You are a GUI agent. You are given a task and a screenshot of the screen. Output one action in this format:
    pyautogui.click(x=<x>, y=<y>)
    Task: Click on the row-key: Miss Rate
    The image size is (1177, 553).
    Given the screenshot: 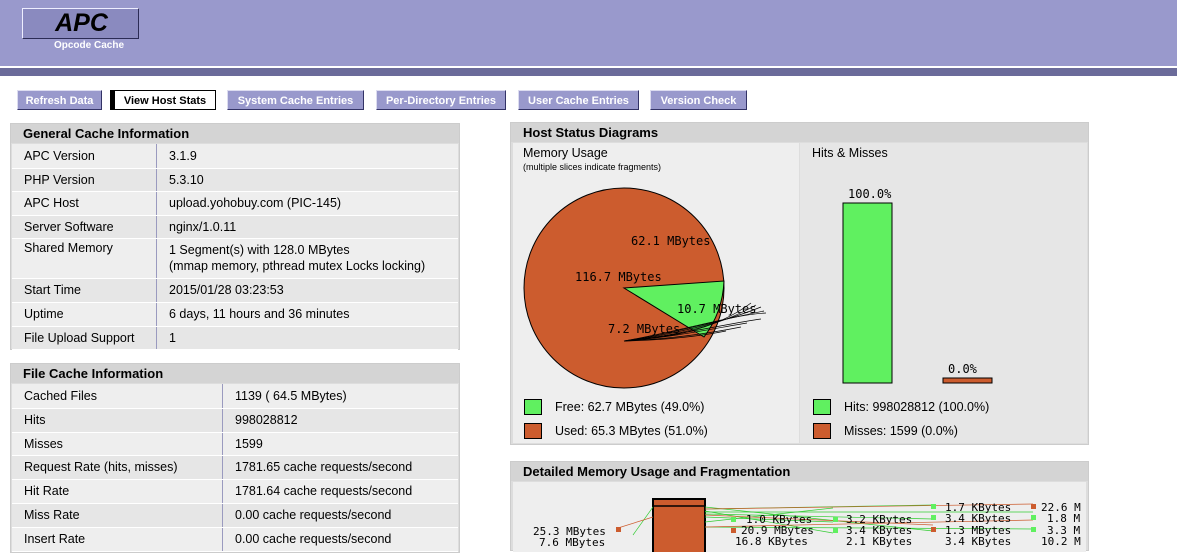 What is the action you would take?
    pyautogui.click(x=117, y=515)
    